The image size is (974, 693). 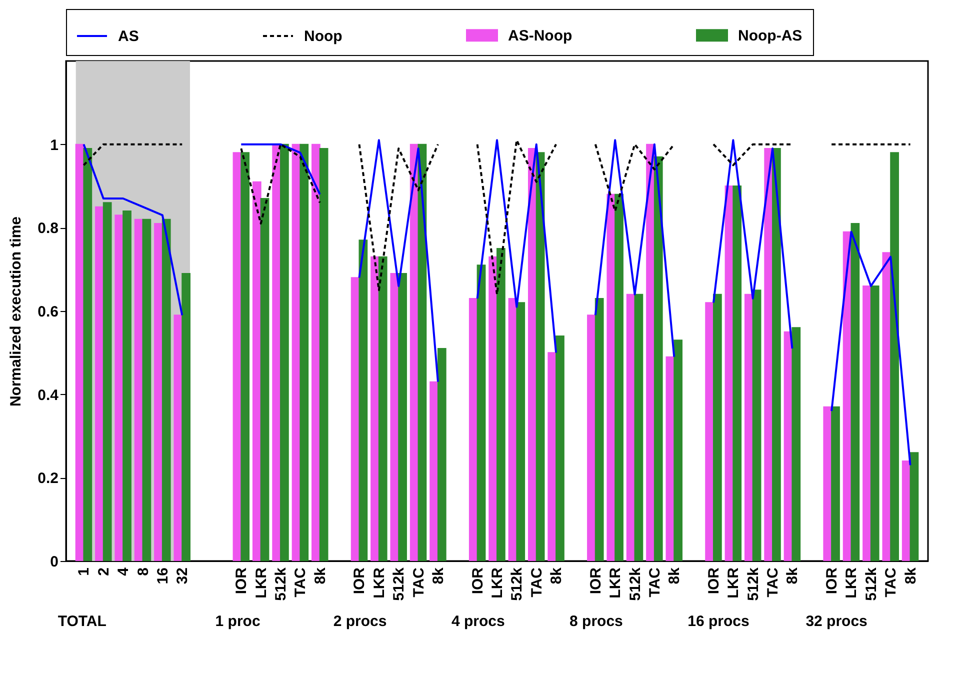 I want to click on x-tick-label: 1, so click(x=84, y=572).